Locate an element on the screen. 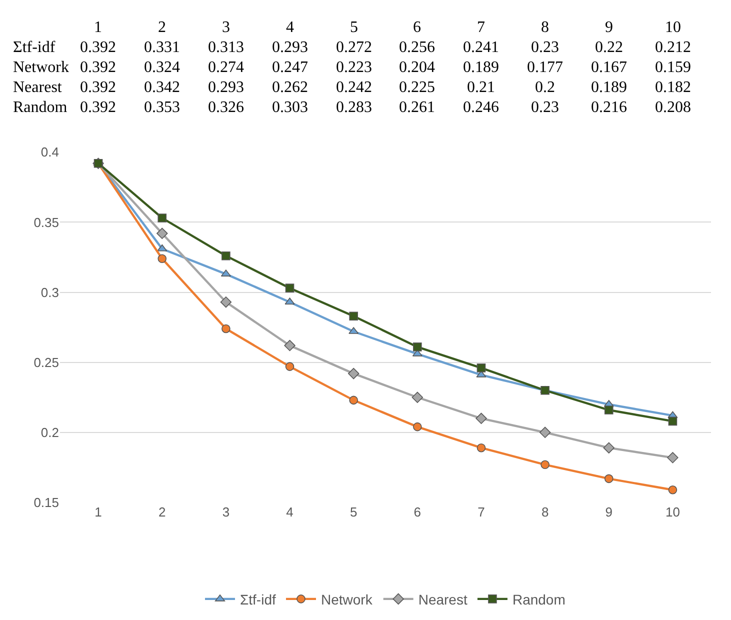 The width and height of the screenshot is (731, 620). data-label: 0.313 is located at coordinates (226, 47).